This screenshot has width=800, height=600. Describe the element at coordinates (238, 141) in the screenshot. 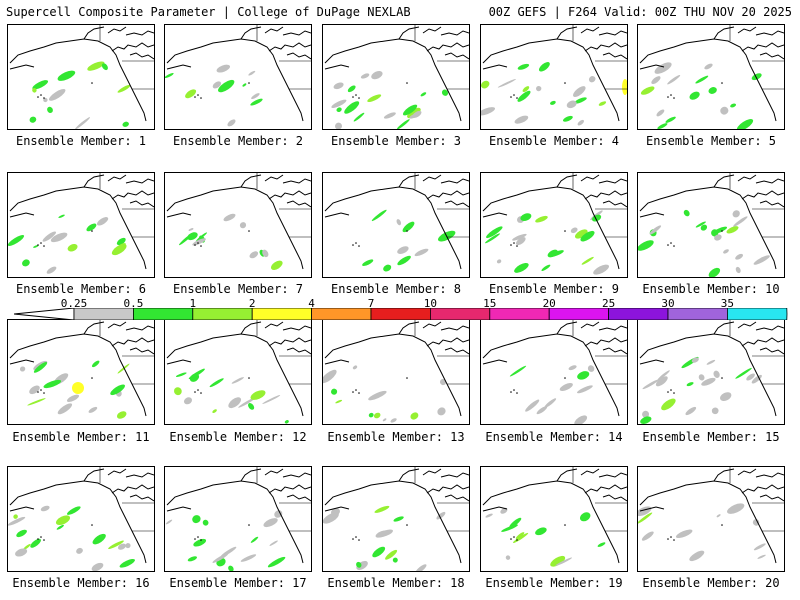

I see `member-label-2: Ensemble Member: 2` at that location.